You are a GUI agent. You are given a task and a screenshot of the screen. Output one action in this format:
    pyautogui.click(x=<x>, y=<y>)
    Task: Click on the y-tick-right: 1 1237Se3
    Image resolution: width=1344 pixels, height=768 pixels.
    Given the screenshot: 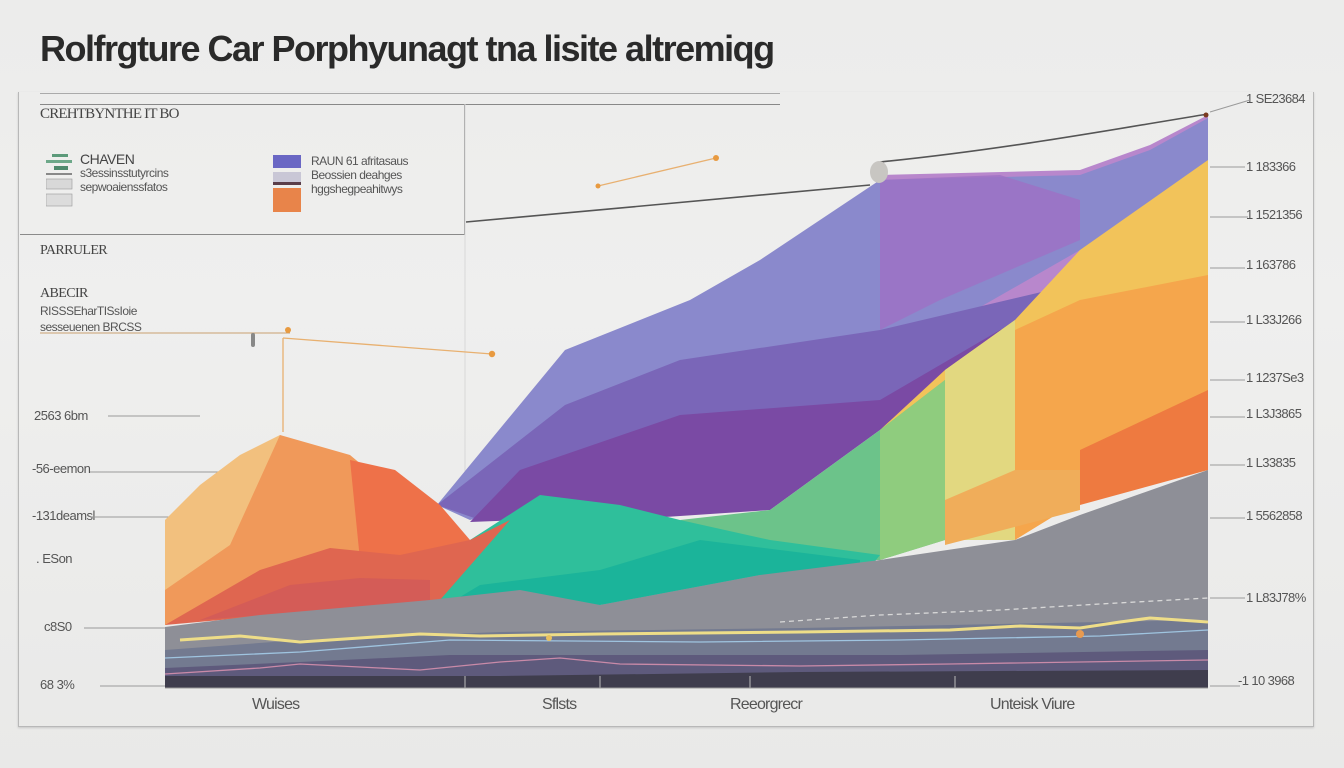 What is the action you would take?
    pyautogui.click(x=1275, y=377)
    